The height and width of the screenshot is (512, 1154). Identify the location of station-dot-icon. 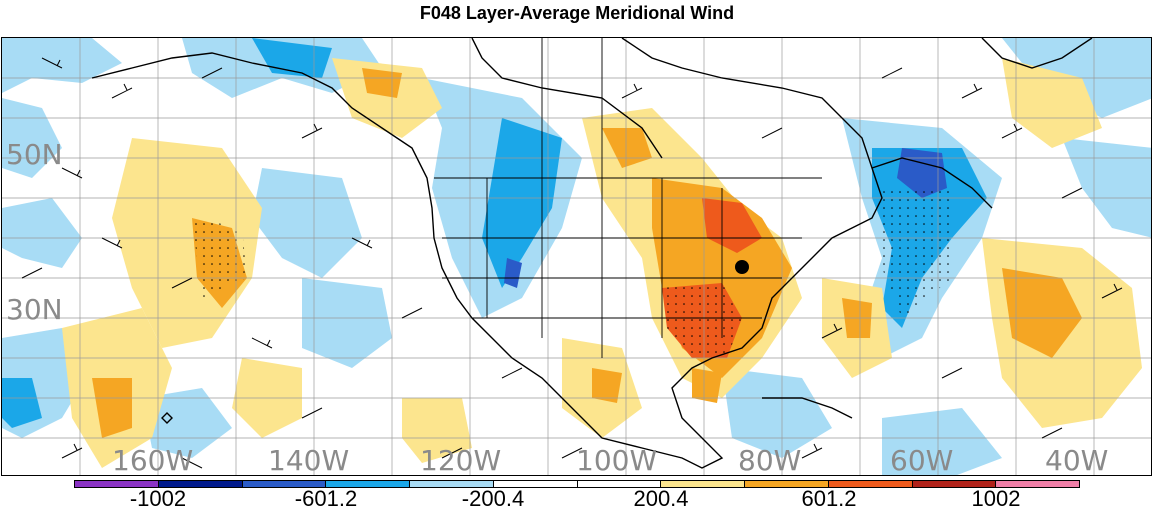
(742, 267).